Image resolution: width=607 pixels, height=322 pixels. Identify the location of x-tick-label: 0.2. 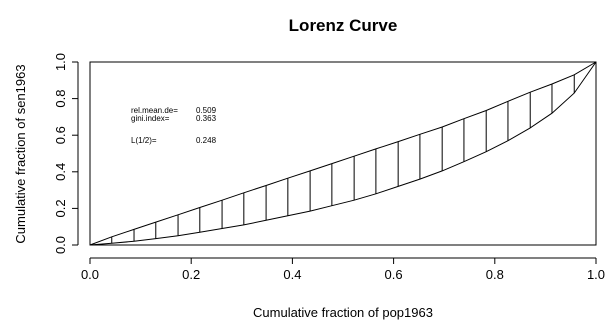
(191, 274).